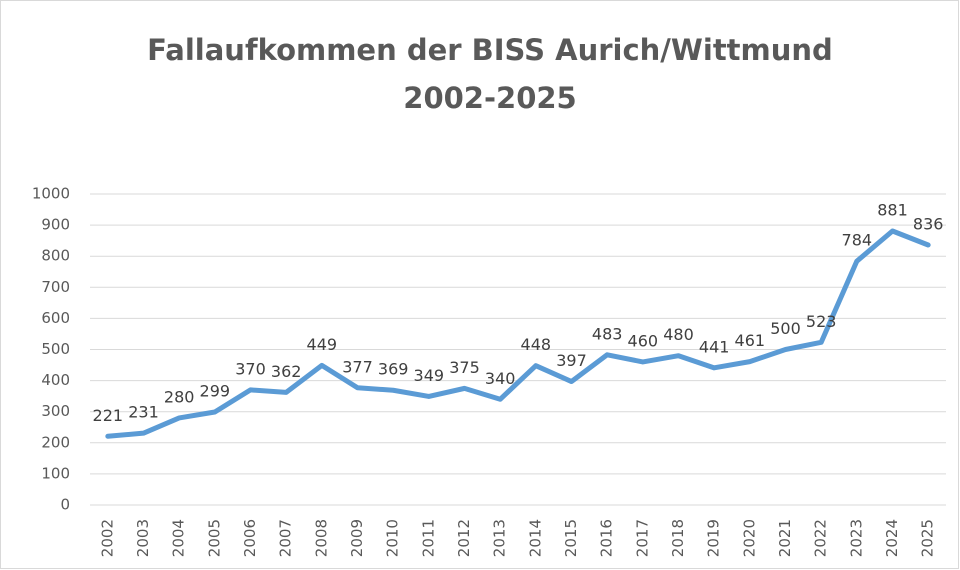 The width and height of the screenshot is (960, 570). Describe the element at coordinates (215, 391) in the screenshot. I see `data-label: 299` at that location.